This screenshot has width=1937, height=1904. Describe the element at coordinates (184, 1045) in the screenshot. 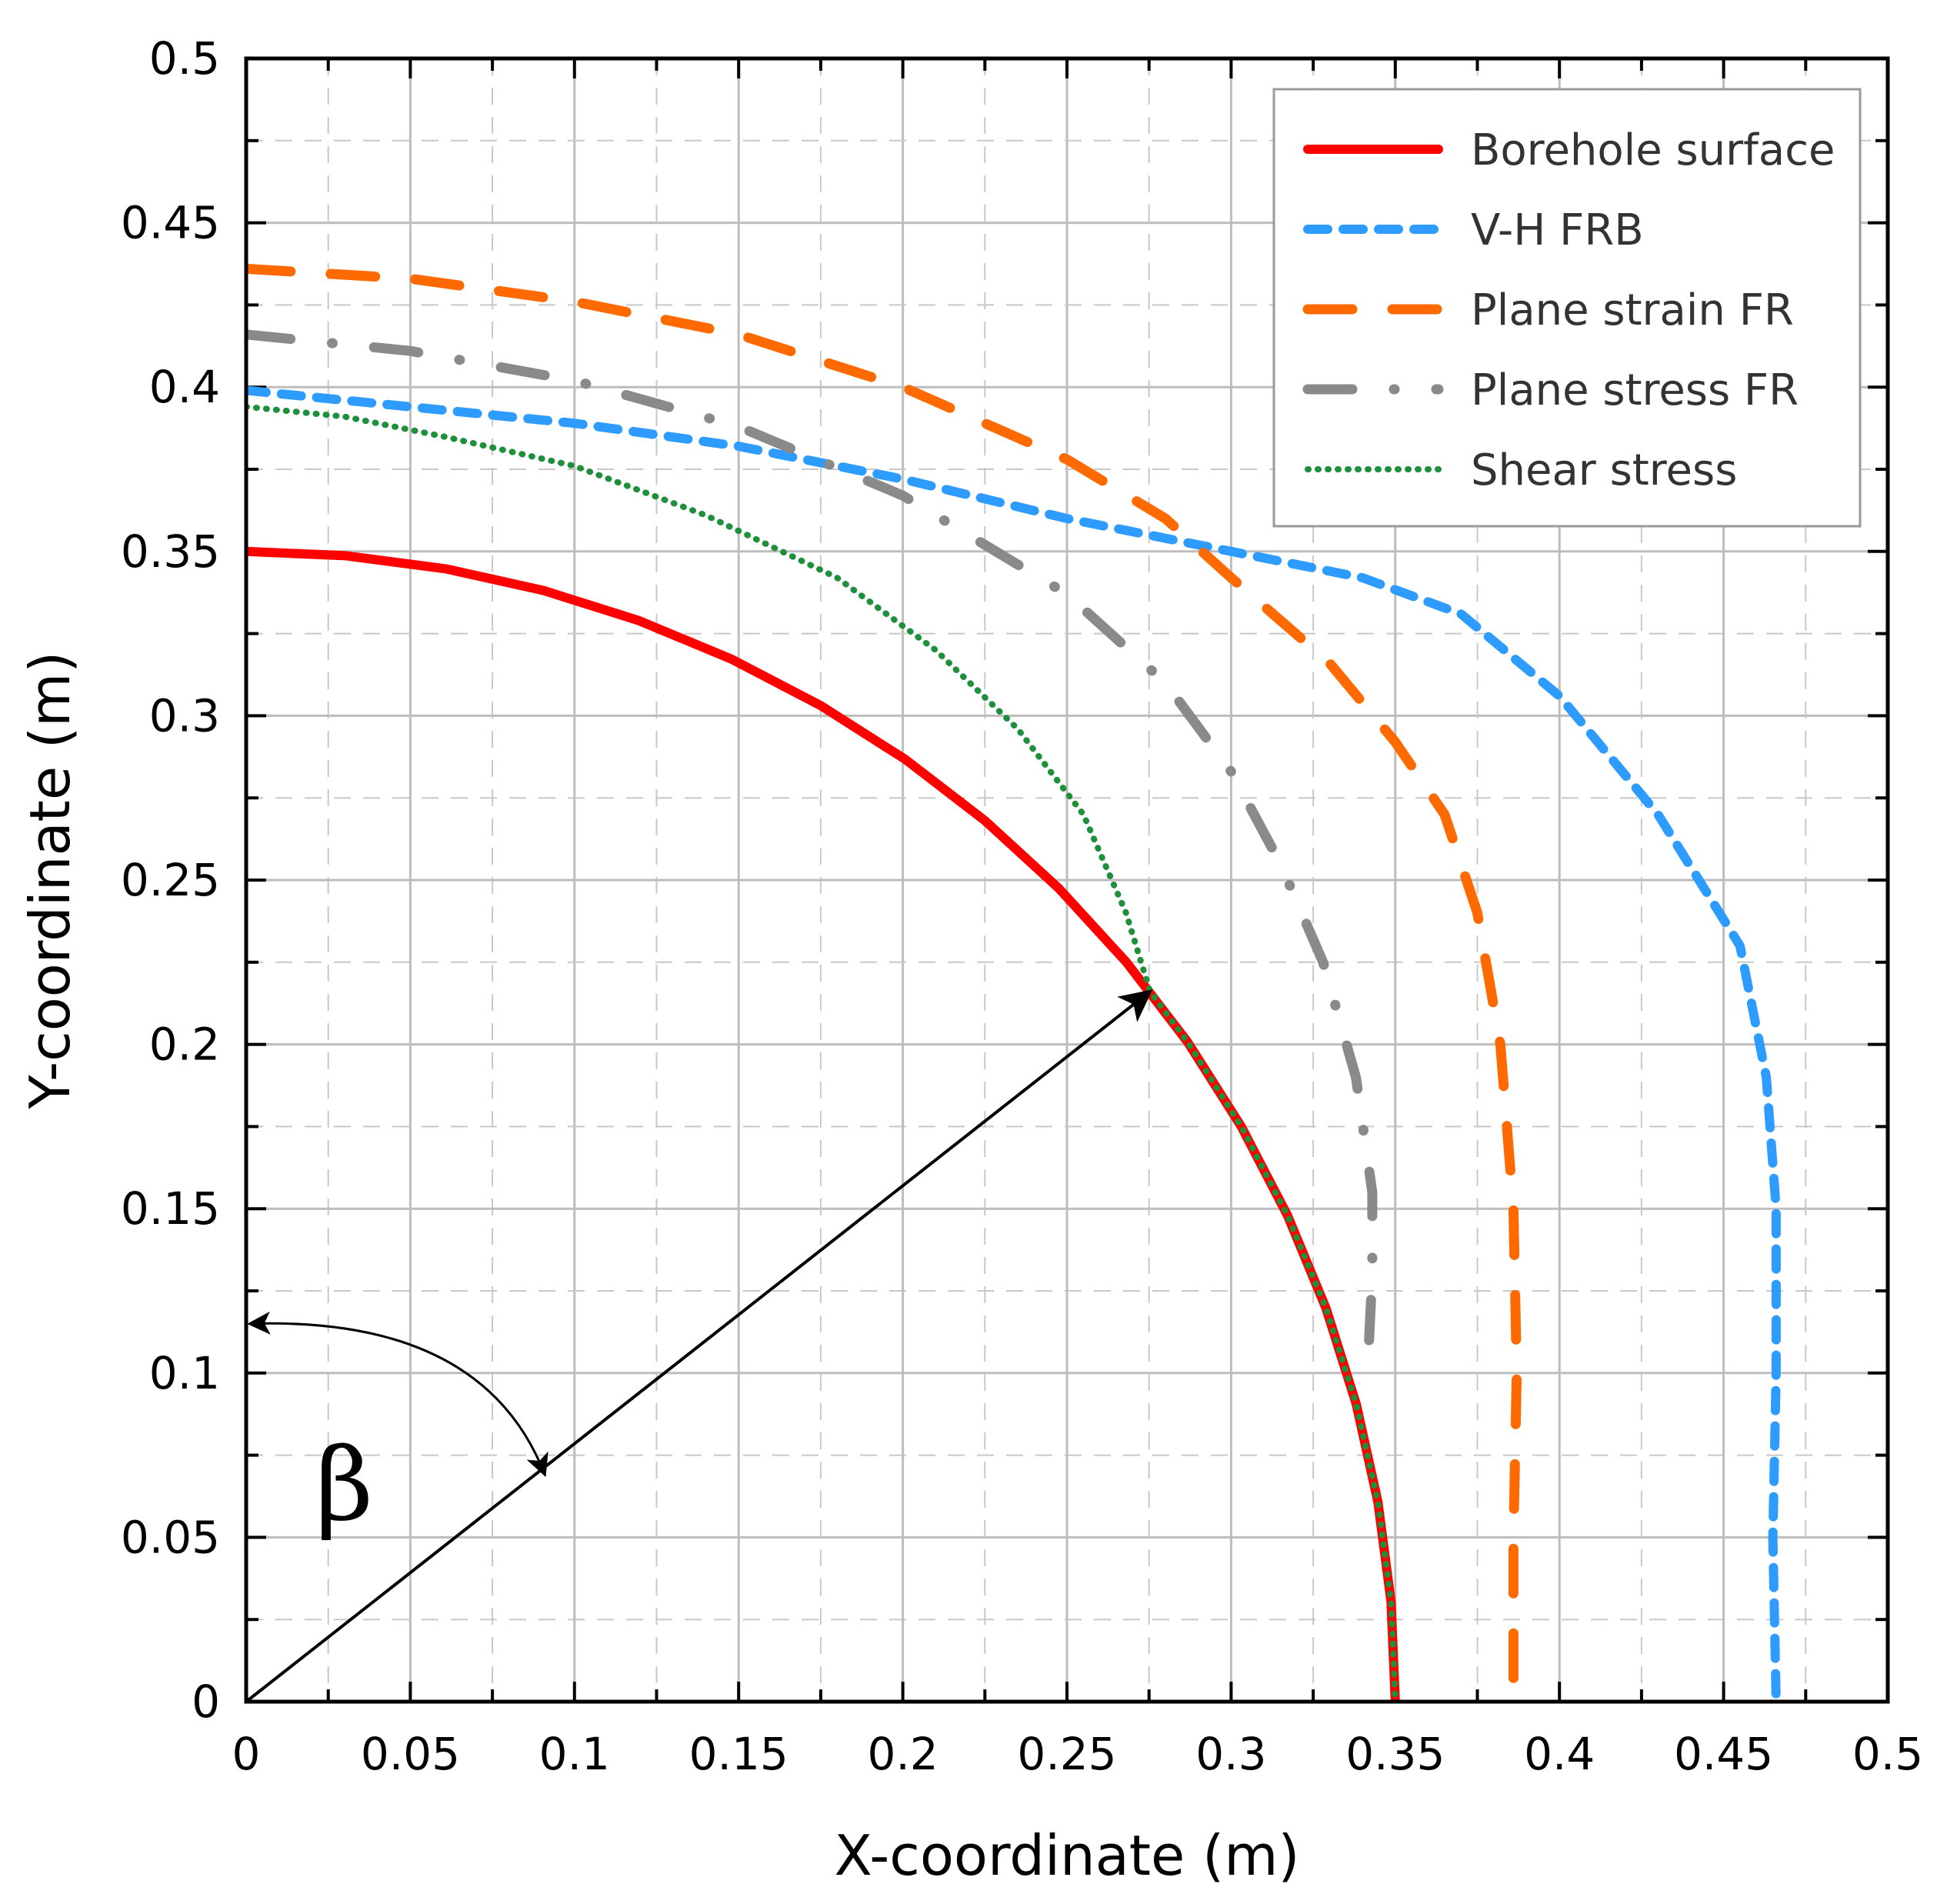

I see `y-tick-label: 0.2` at that location.